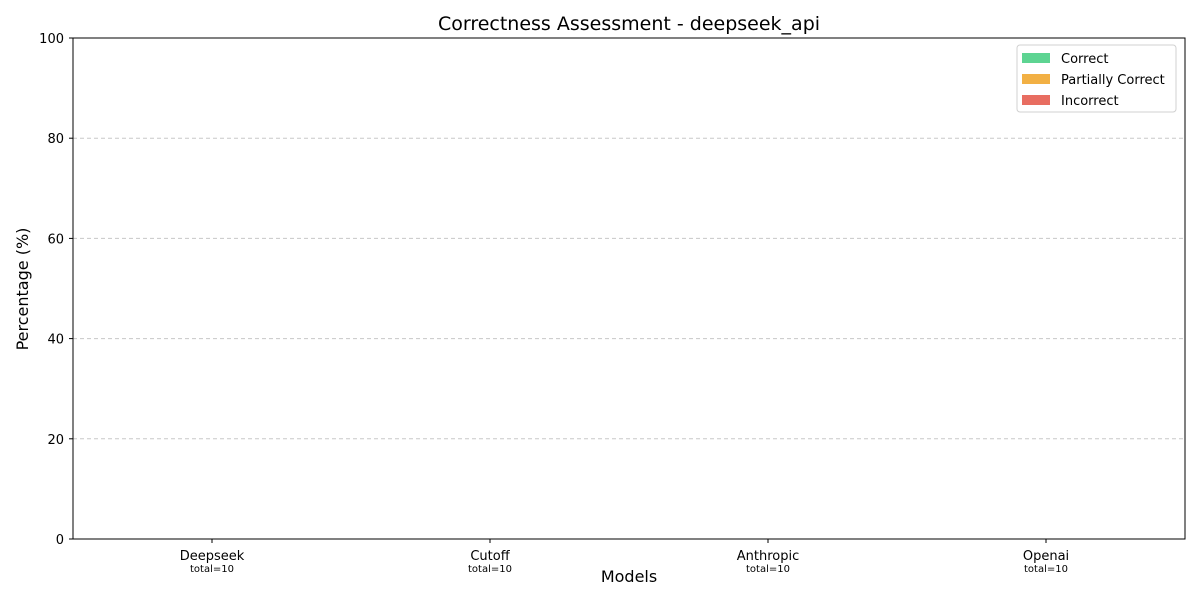 The image size is (1200, 604). What do you see at coordinates (629, 576) in the screenshot?
I see `x-axis-label: Models` at bounding box center [629, 576].